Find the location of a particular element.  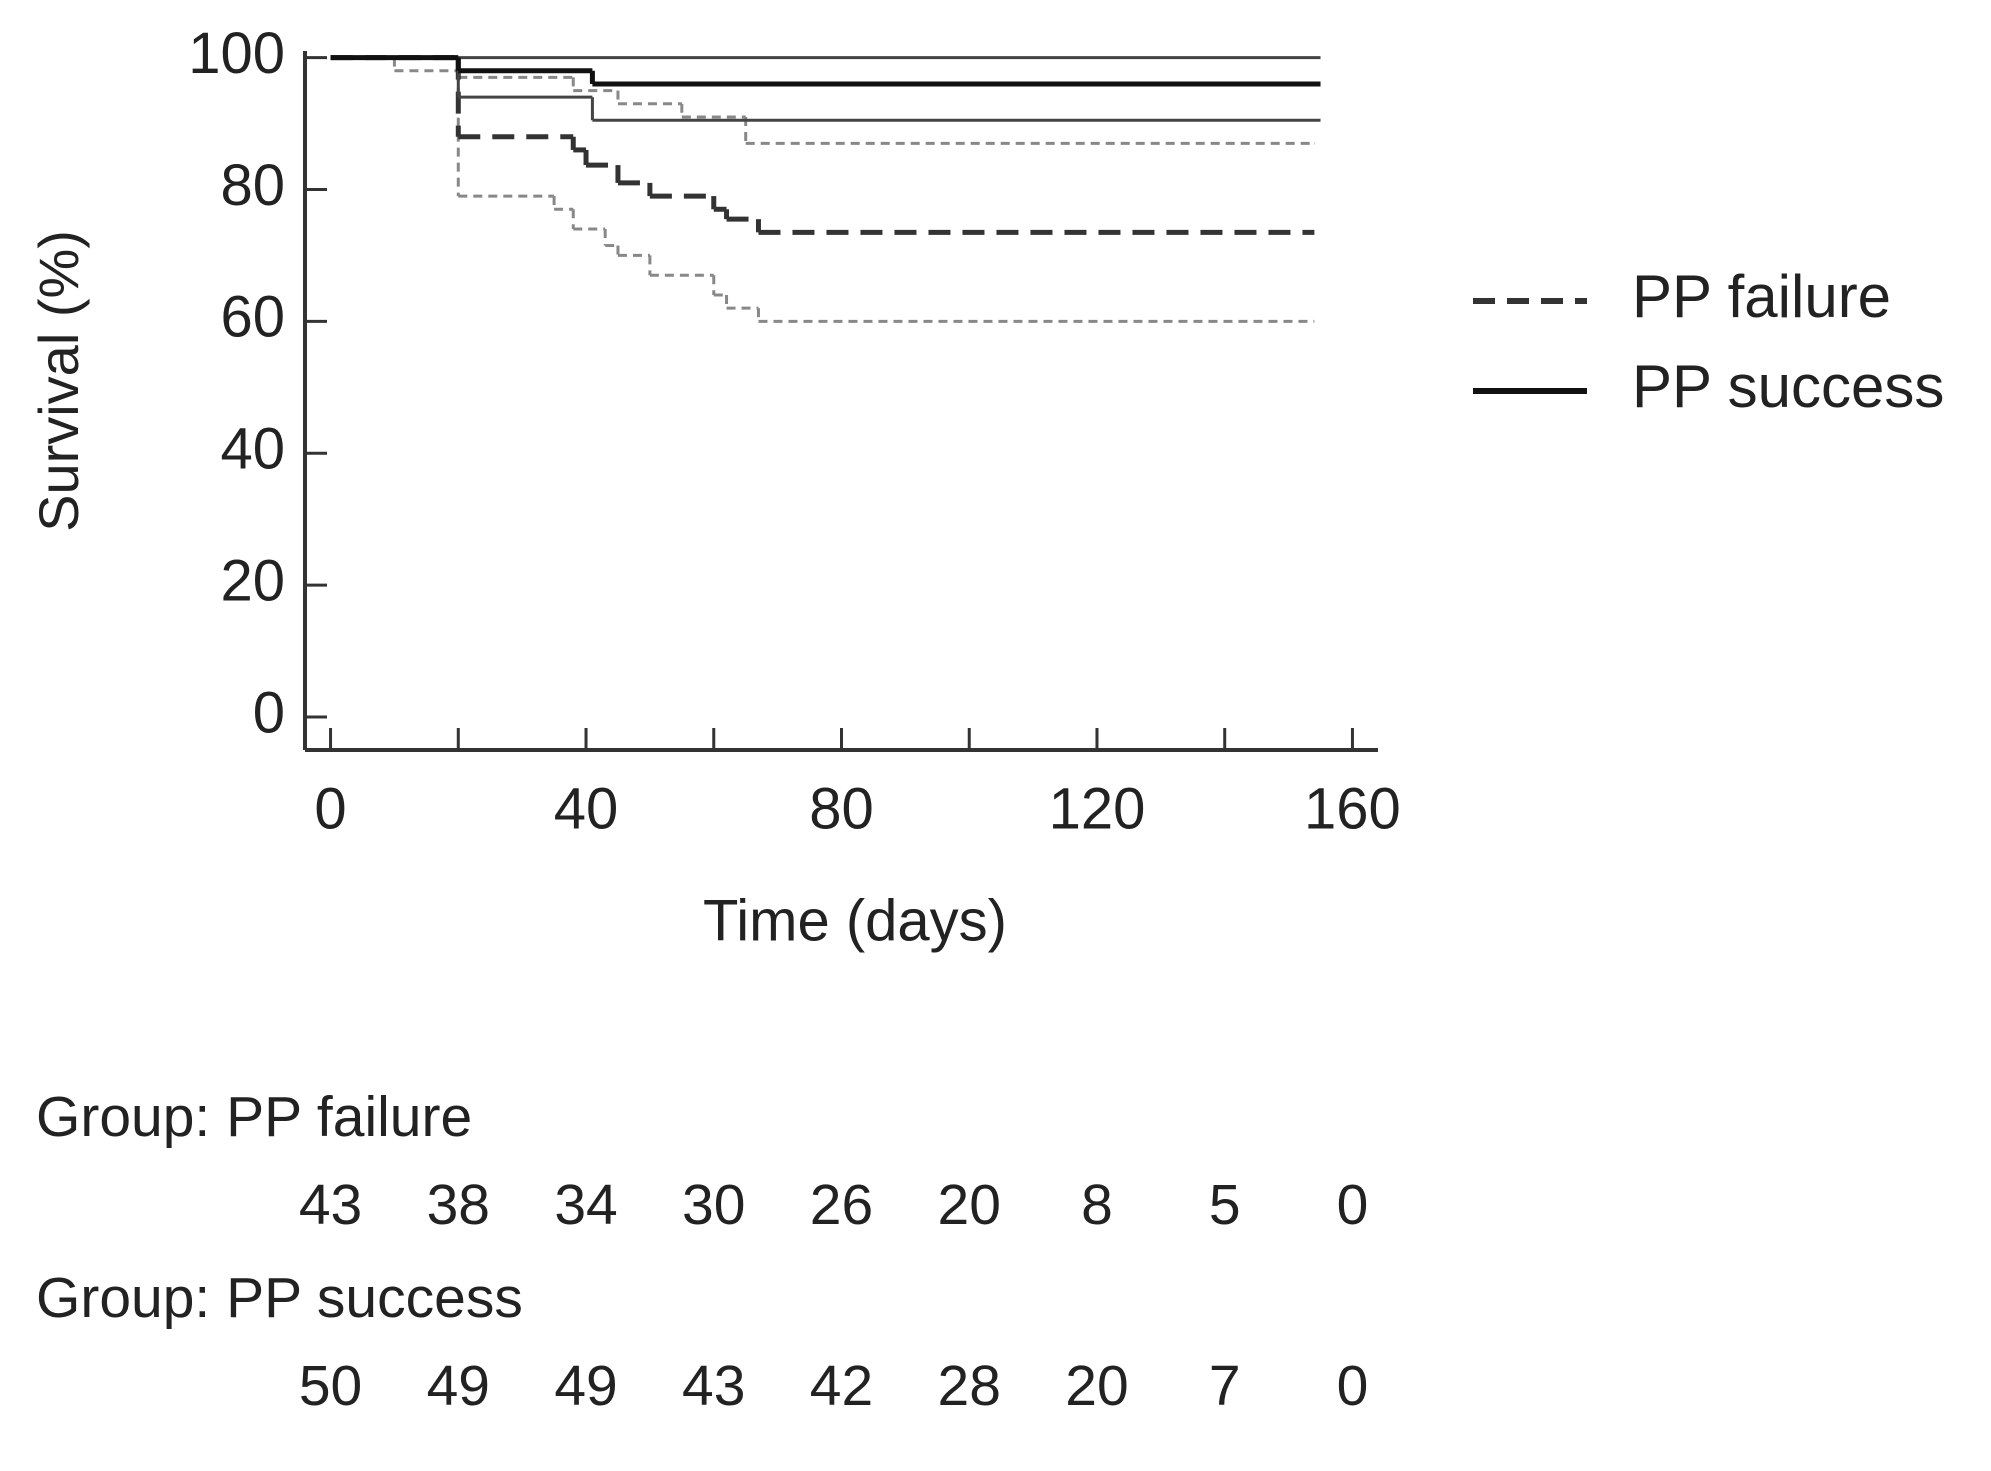

y-tick-label: 0 is located at coordinates (269, 712).